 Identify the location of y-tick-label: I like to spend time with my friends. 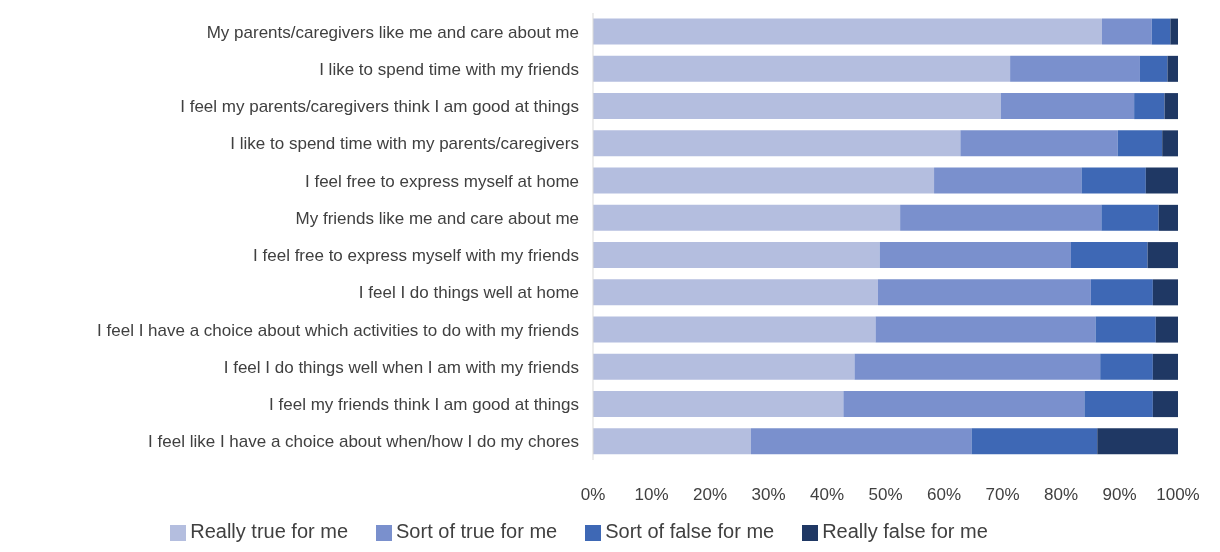
(449, 69).